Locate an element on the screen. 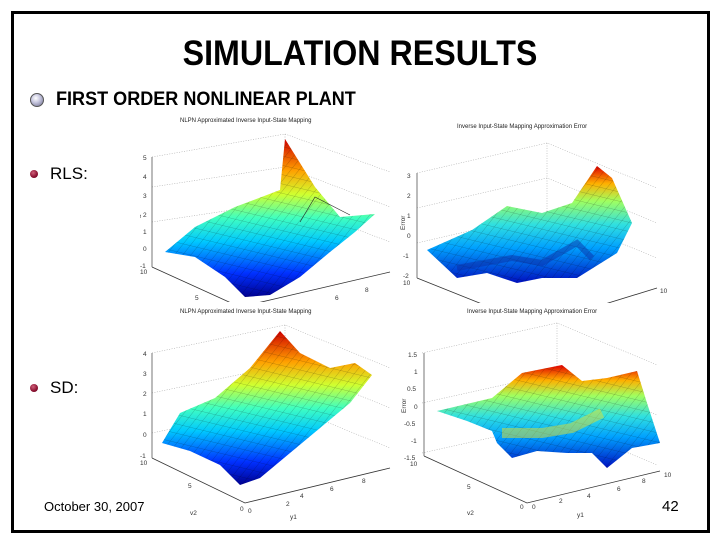 This screenshot has height=540, width=720. subtitle-row: FIRST ORDER NONLINEAR PLANT is located at coordinates (201, 100).